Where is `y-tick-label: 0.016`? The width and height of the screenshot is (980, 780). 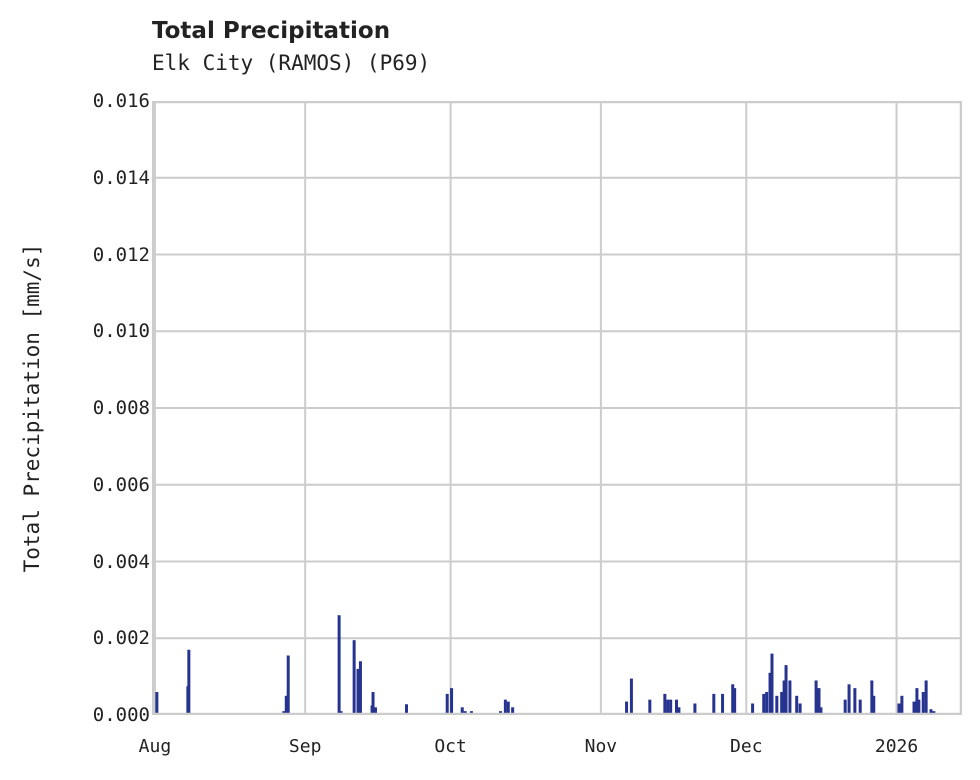 y-tick-label: 0.016 is located at coordinates (121, 101).